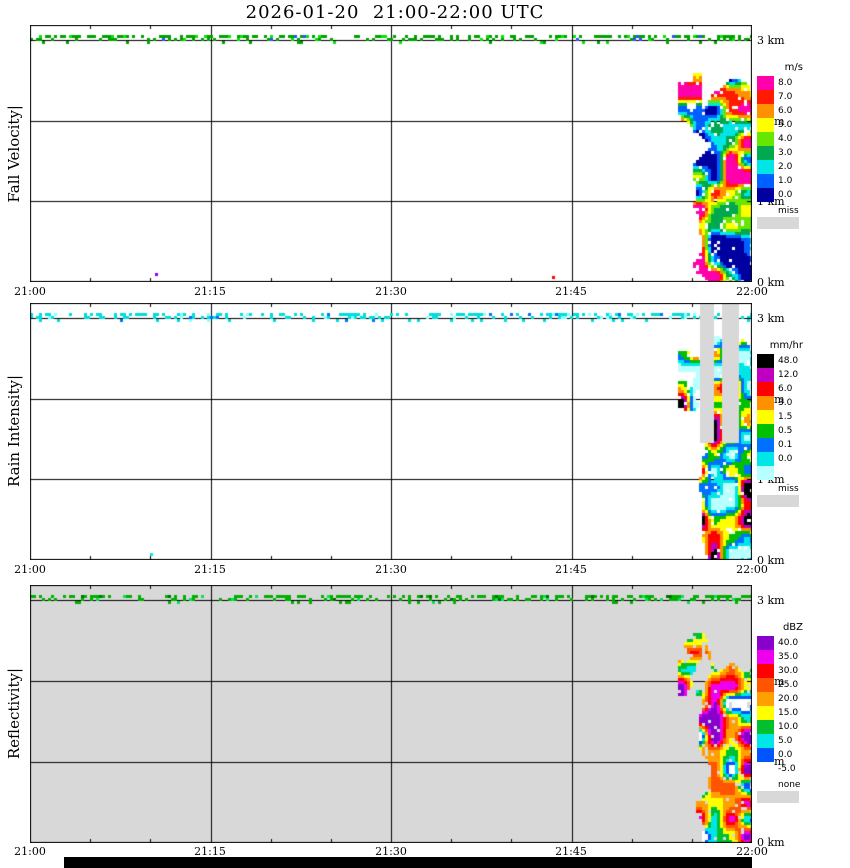  I want to click on fall-velocity-legend: m/s 8.0 7.0 6.0 5.0 4.0 3.0 2.0 1.0 0.0 miss, so click(780, 145).